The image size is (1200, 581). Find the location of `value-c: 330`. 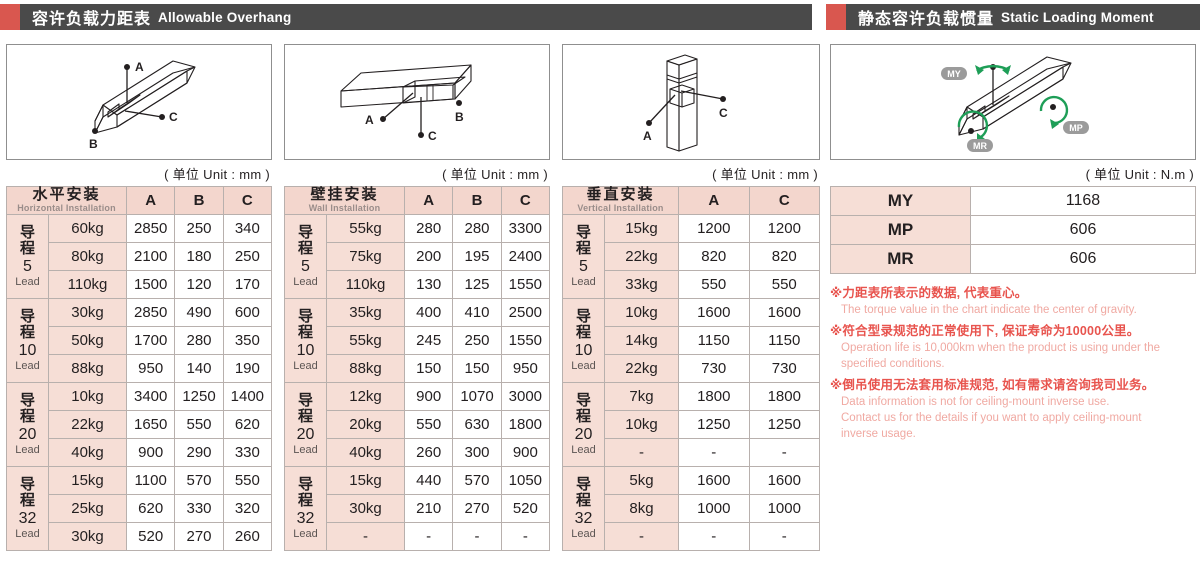

value-c: 330 is located at coordinates (247, 452).